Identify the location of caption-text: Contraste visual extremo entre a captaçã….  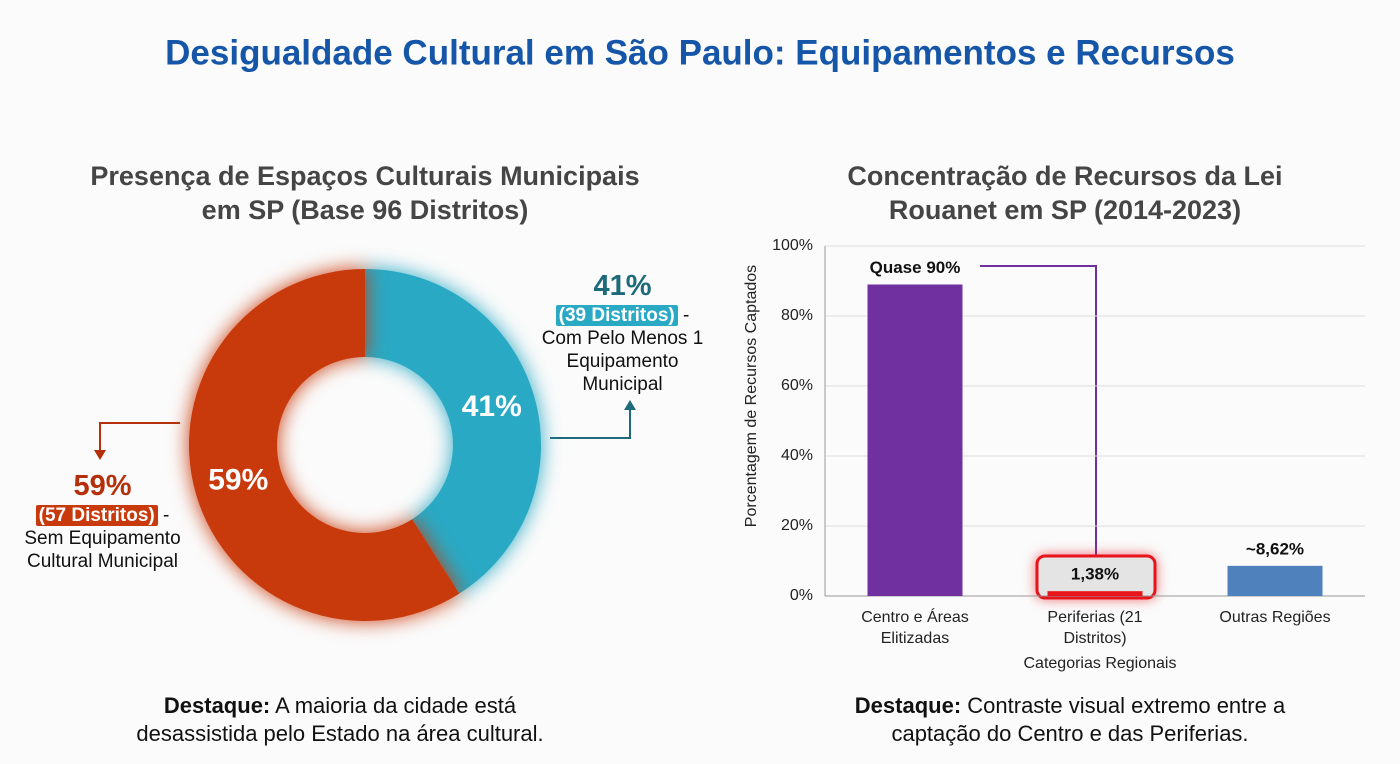
(1088, 719).